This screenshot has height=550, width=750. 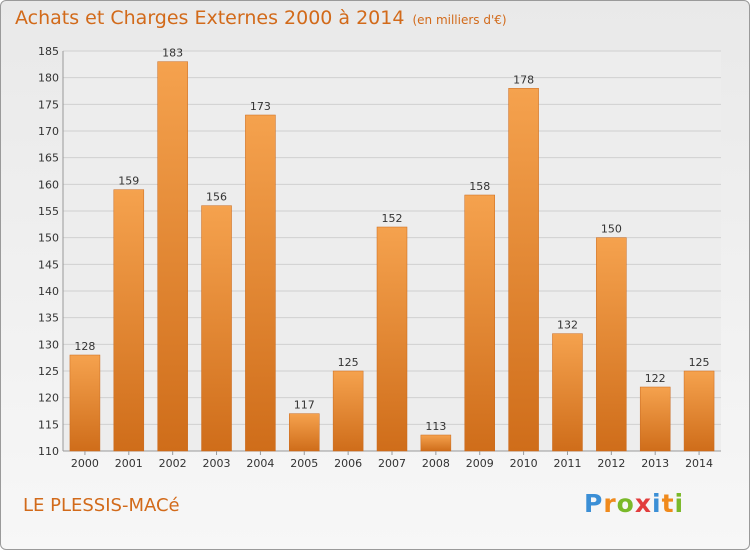 I want to click on data-label-2001: 159, so click(x=128, y=181).